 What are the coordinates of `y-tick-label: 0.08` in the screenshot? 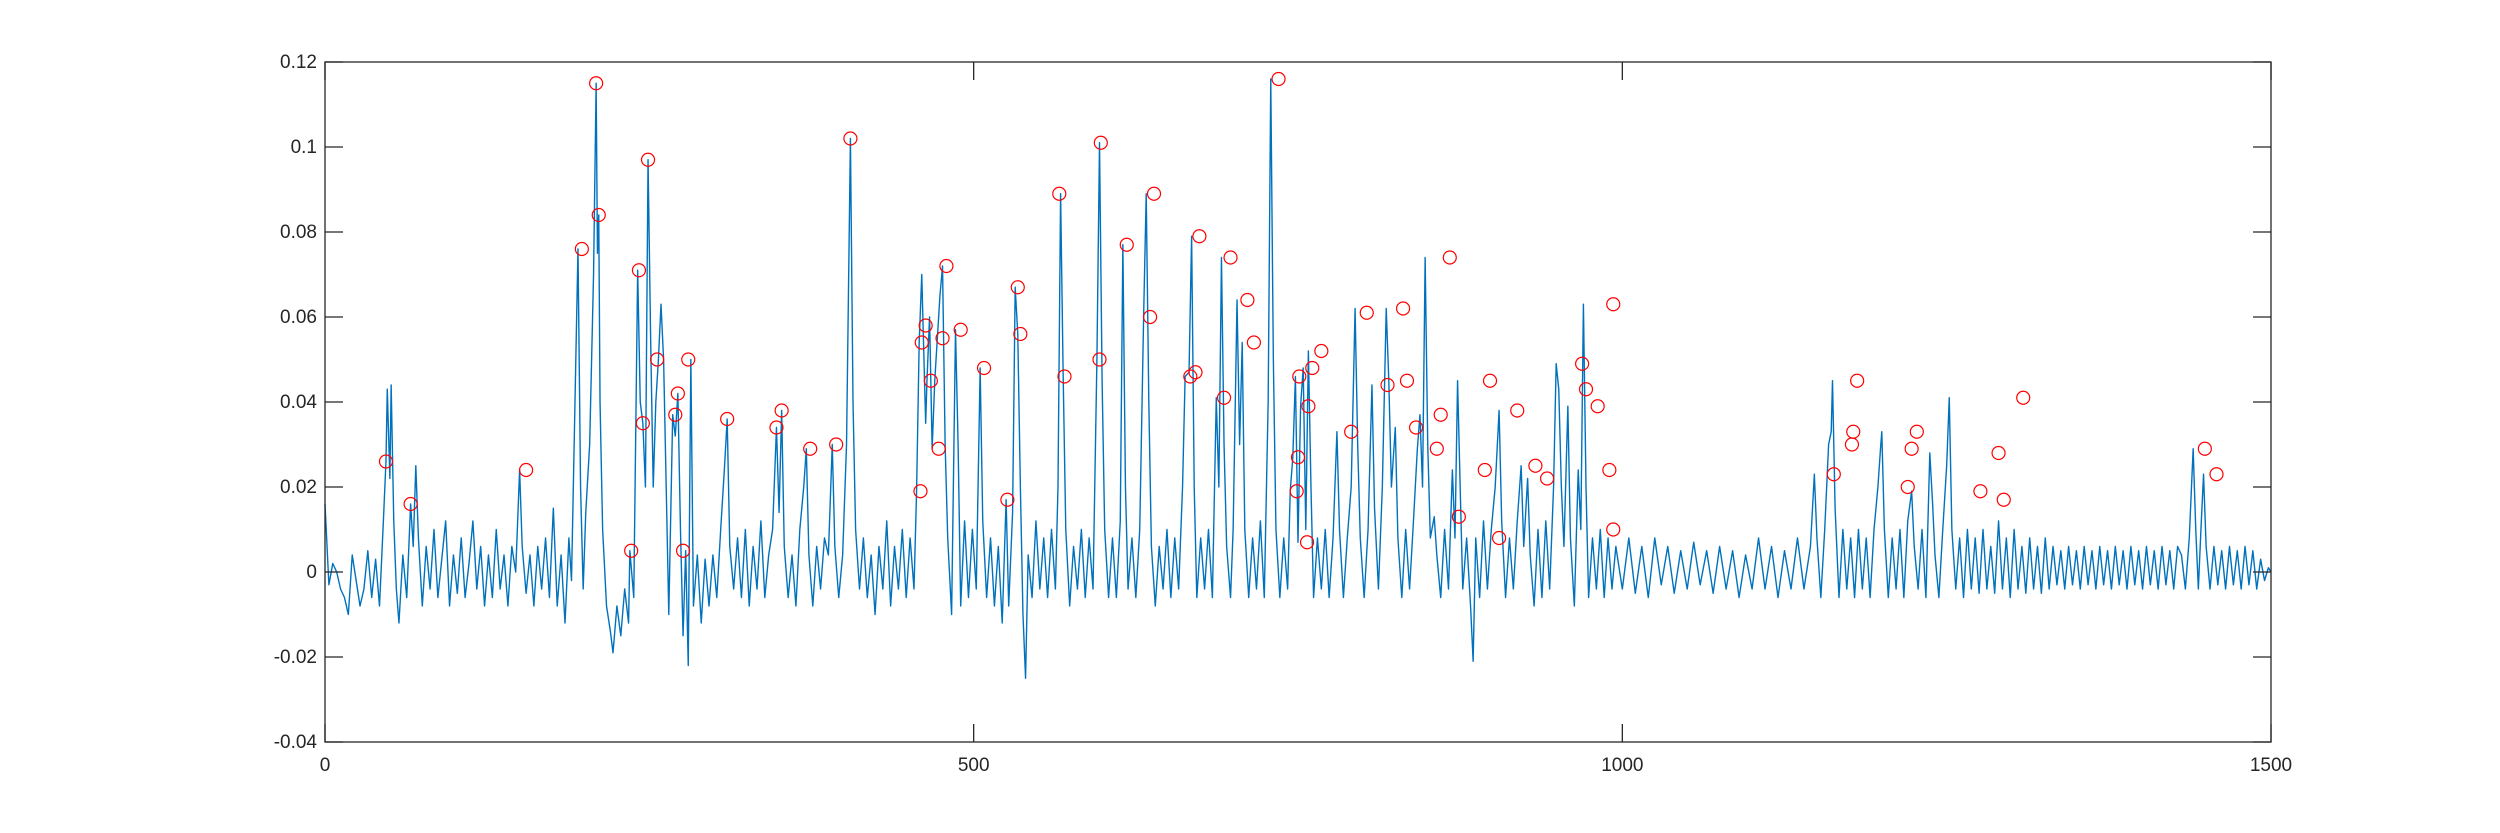 It's located at (298, 232).